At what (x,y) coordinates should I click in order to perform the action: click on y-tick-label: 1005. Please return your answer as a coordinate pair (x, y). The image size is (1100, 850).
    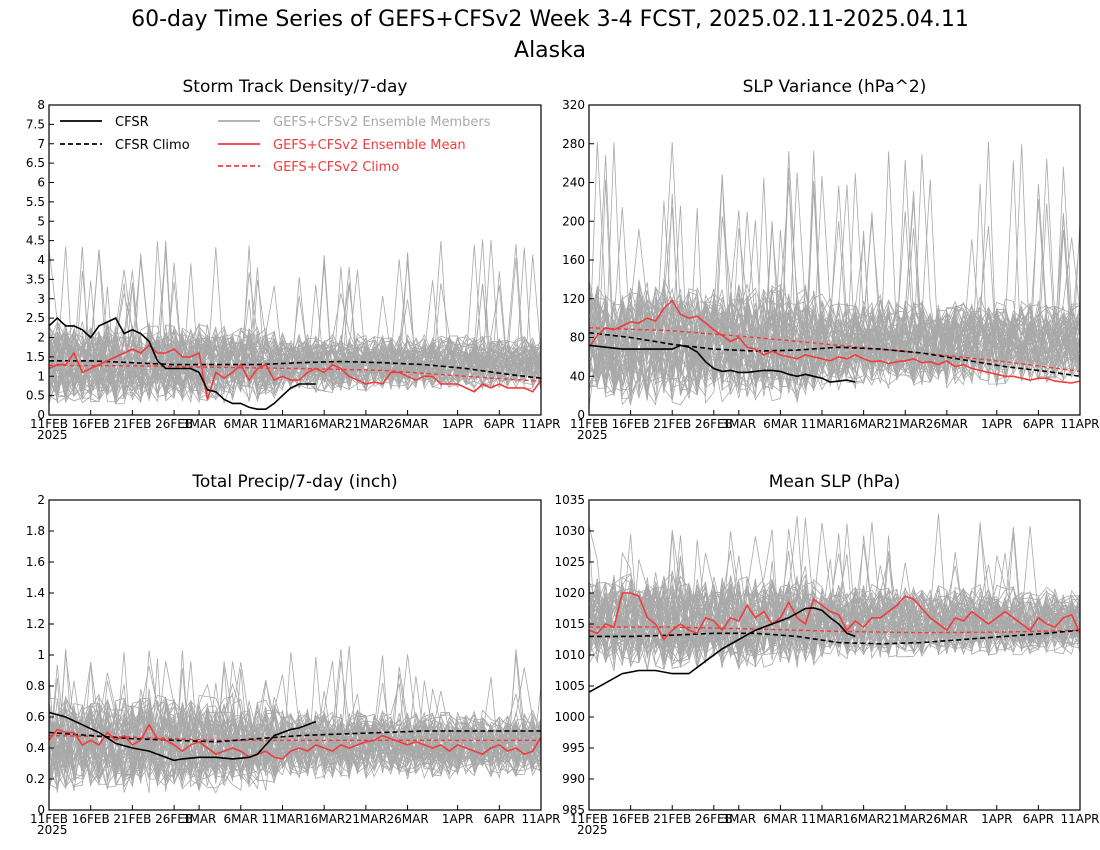
    Looking at the image, I should click on (569, 686).